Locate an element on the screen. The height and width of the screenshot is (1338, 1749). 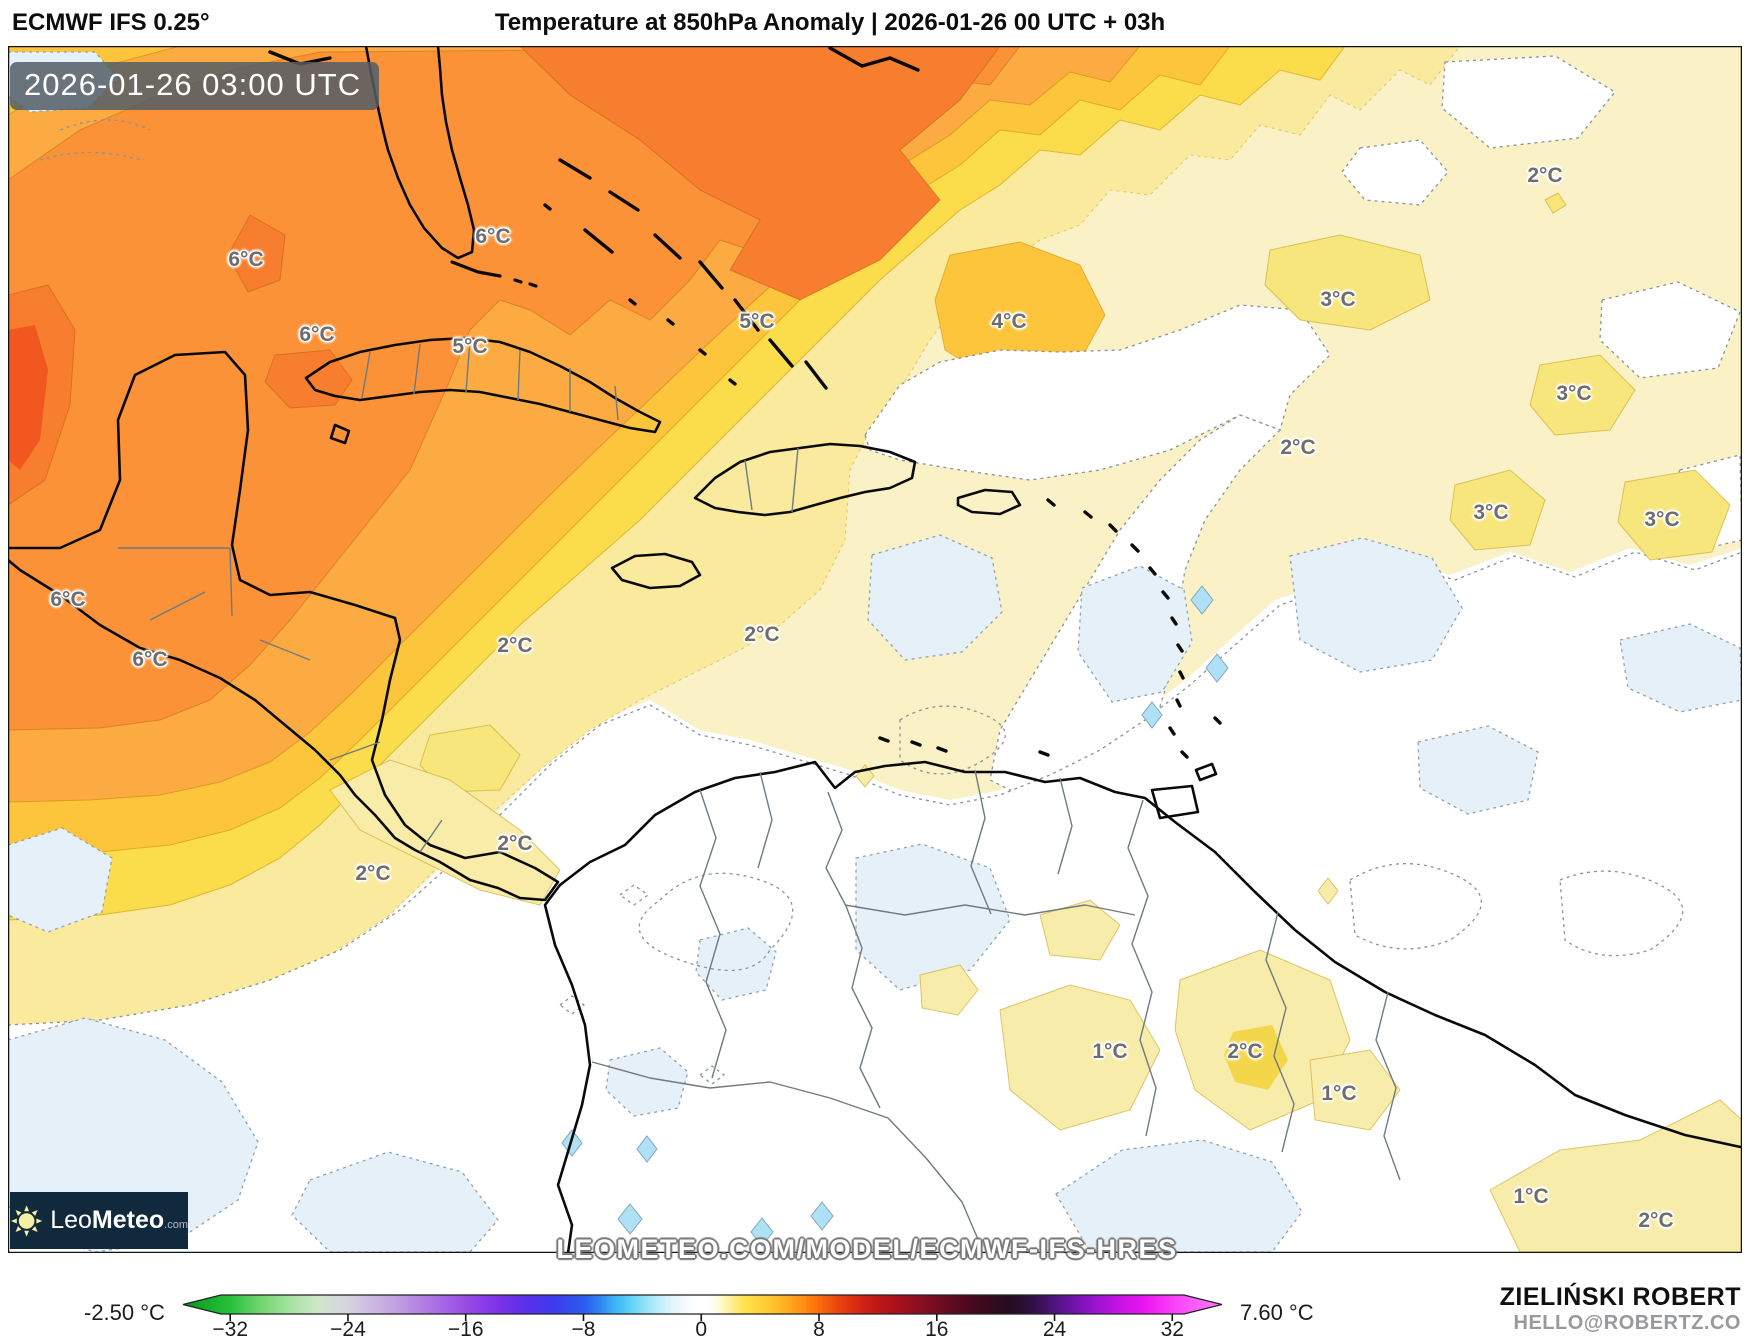
colorbar is located at coordinates (702, 1307).